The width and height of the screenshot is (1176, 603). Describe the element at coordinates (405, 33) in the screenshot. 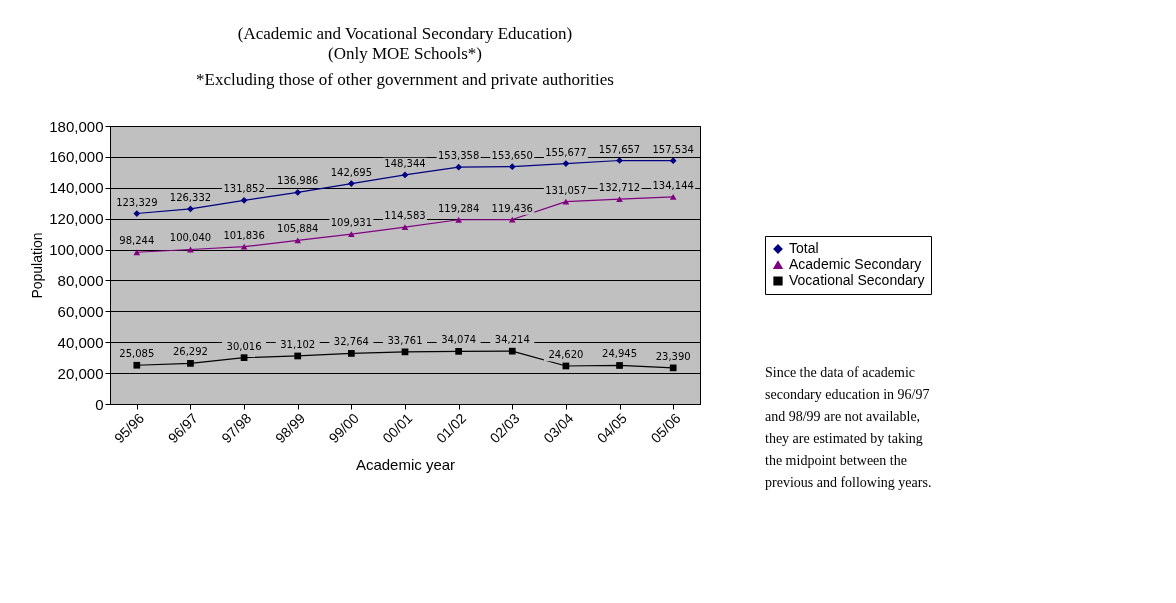

I see `chart-title: (Academic and Vocational Secondary Education)` at that location.